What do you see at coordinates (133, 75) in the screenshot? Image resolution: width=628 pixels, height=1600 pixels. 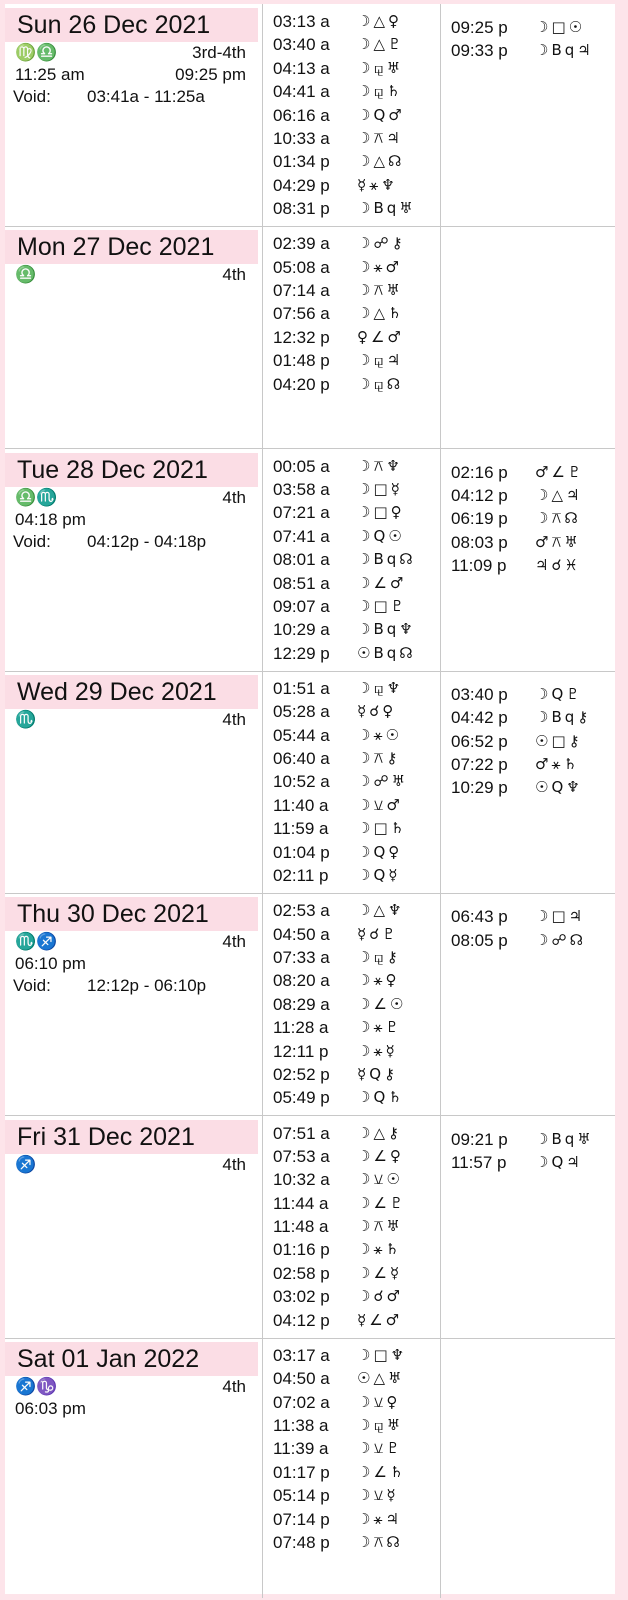 I see `times-line: 11:25 am 09:25 pm` at bounding box center [133, 75].